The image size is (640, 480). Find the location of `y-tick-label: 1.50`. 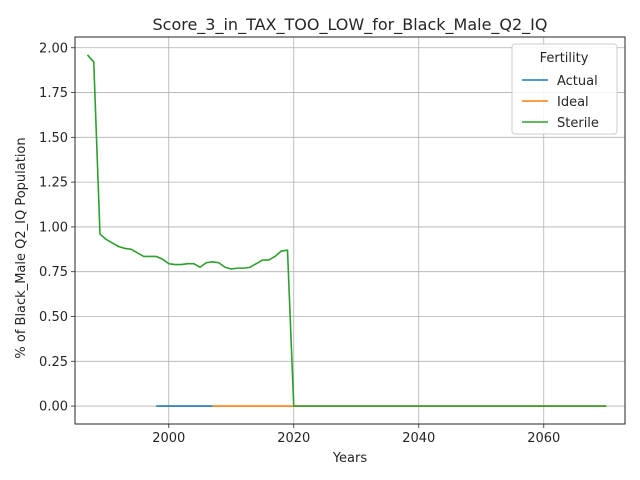

y-tick-label: 1.50 is located at coordinates (53, 138).